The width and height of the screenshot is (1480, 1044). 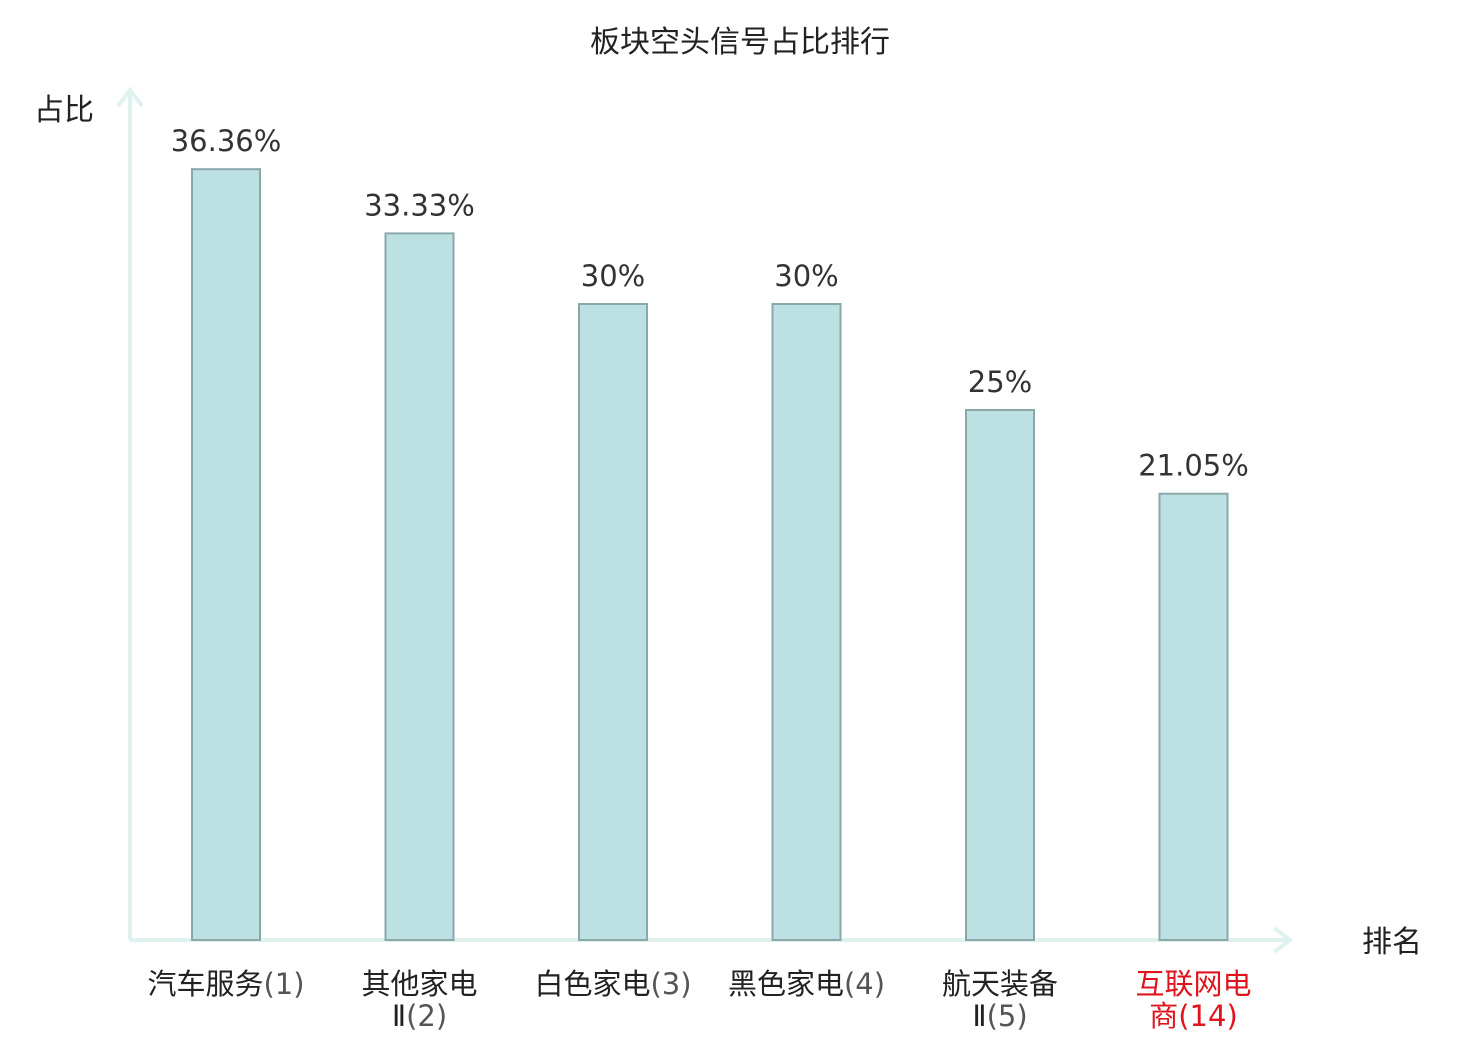 I want to click on category-tick-label: Ⅱ(5), so click(x=999, y=1016).